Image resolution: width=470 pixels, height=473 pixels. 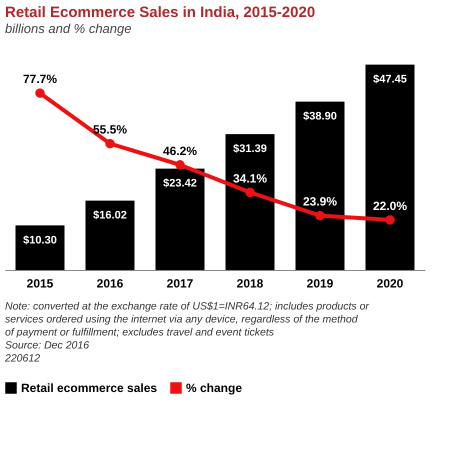 I want to click on legend-label: Retail ecommerce sales, so click(x=89, y=388).